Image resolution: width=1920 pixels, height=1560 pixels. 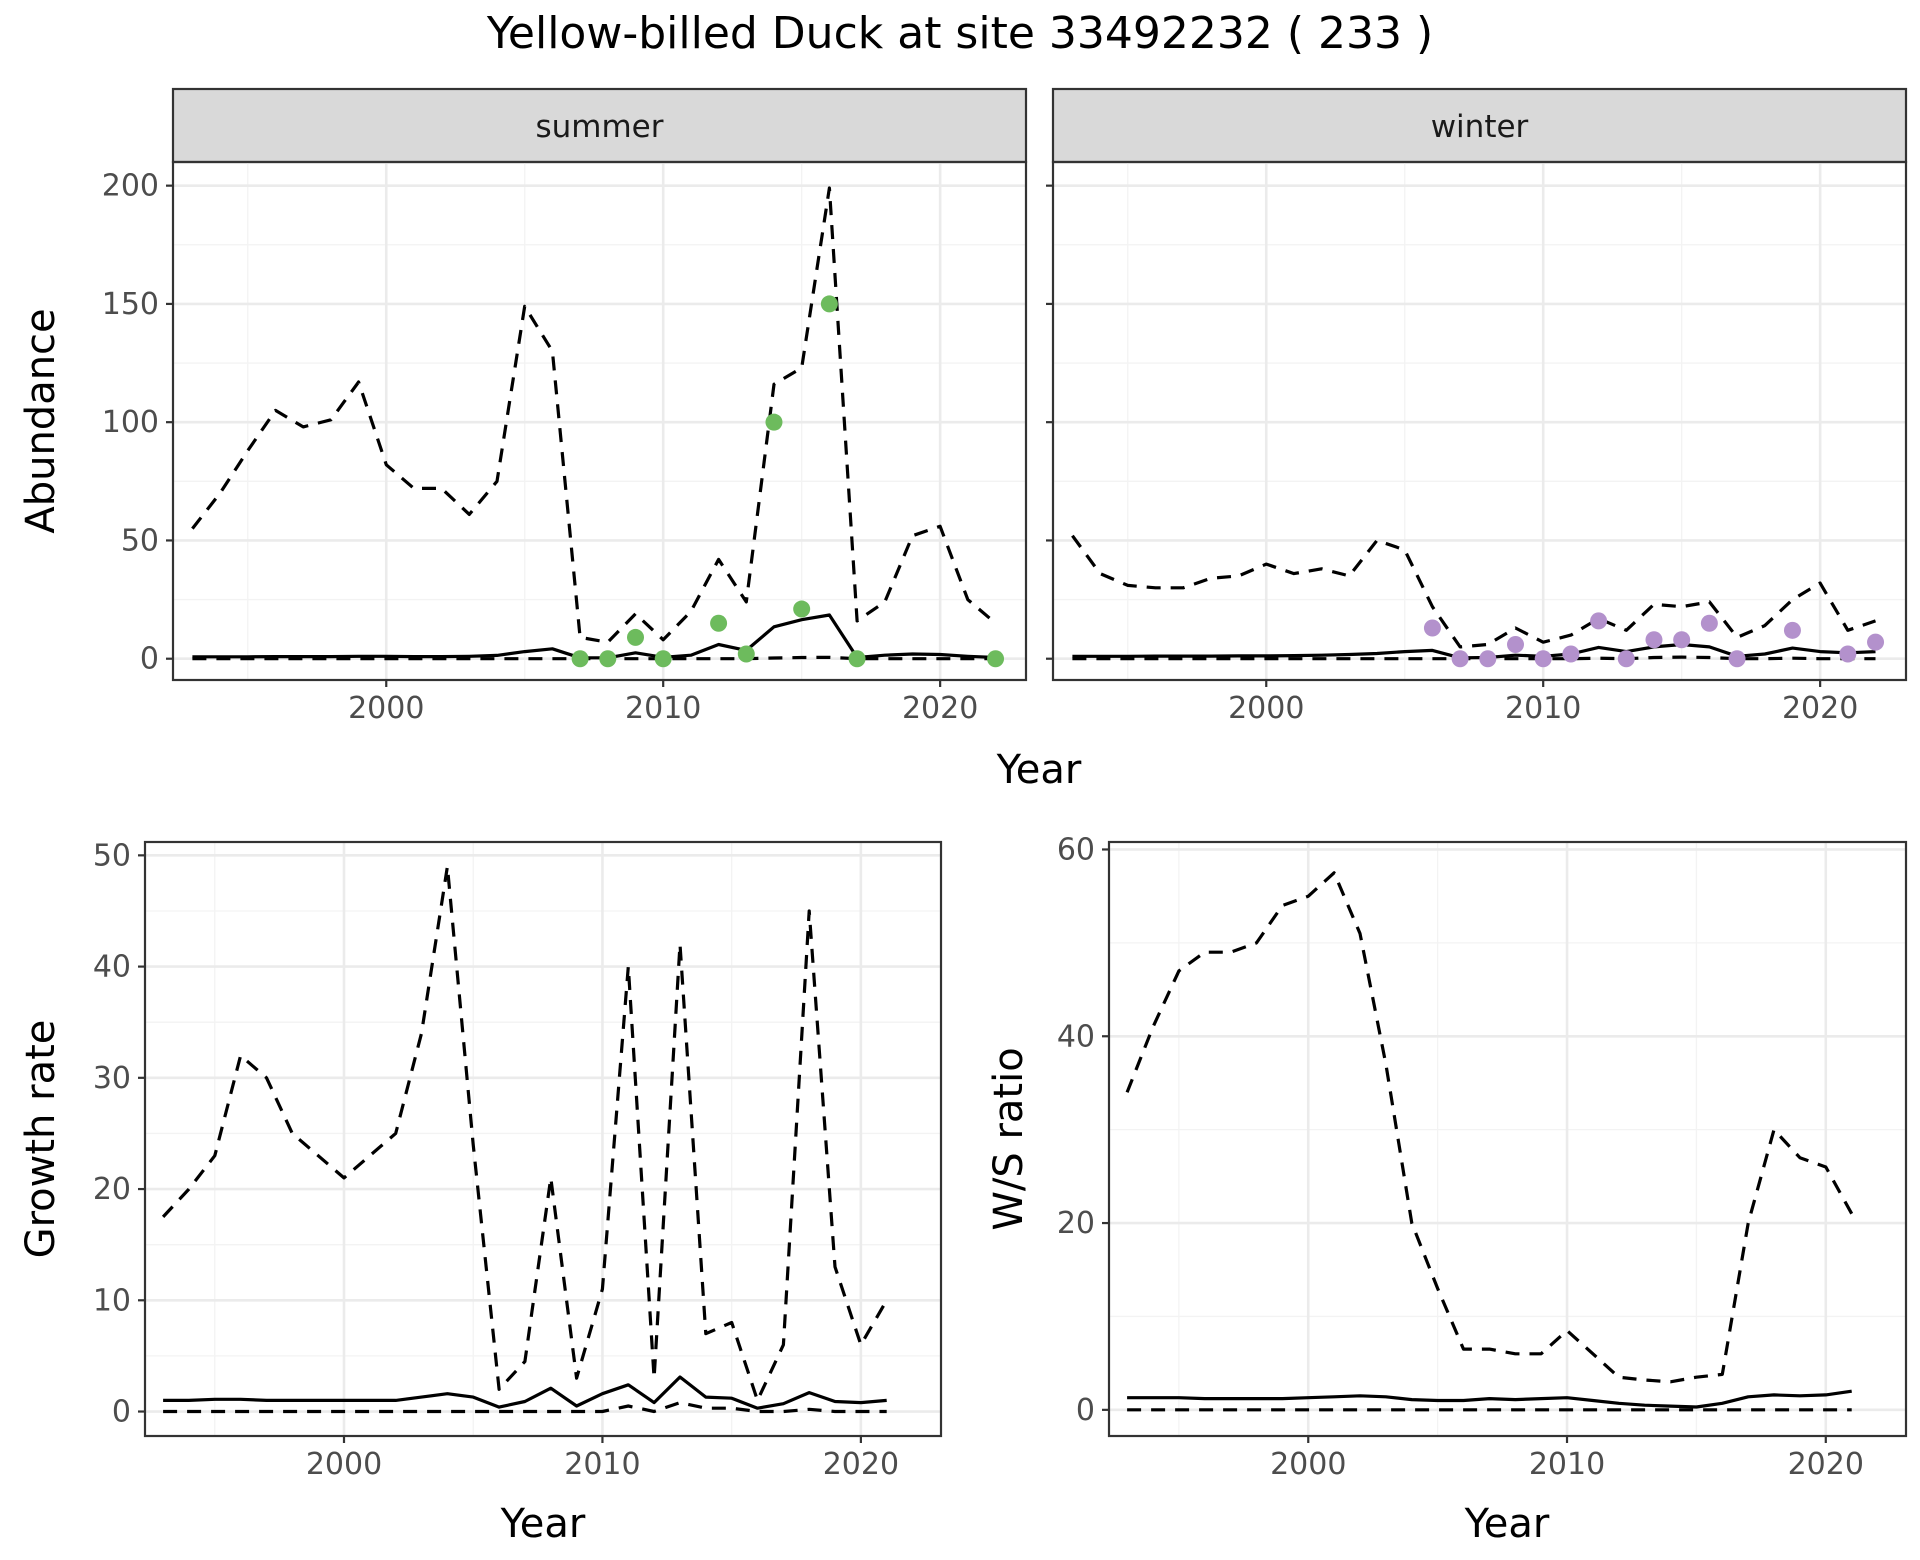 What do you see at coordinates (112, 1300) in the screenshot?
I see `y-tick-label: 10` at bounding box center [112, 1300].